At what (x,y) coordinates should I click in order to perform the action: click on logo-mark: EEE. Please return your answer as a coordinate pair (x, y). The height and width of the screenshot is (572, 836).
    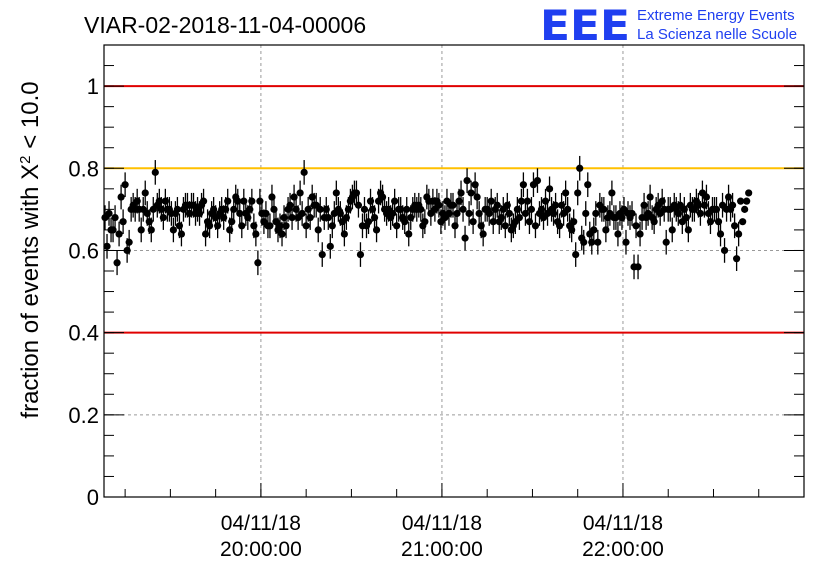
    Looking at the image, I should click on (585, 25).